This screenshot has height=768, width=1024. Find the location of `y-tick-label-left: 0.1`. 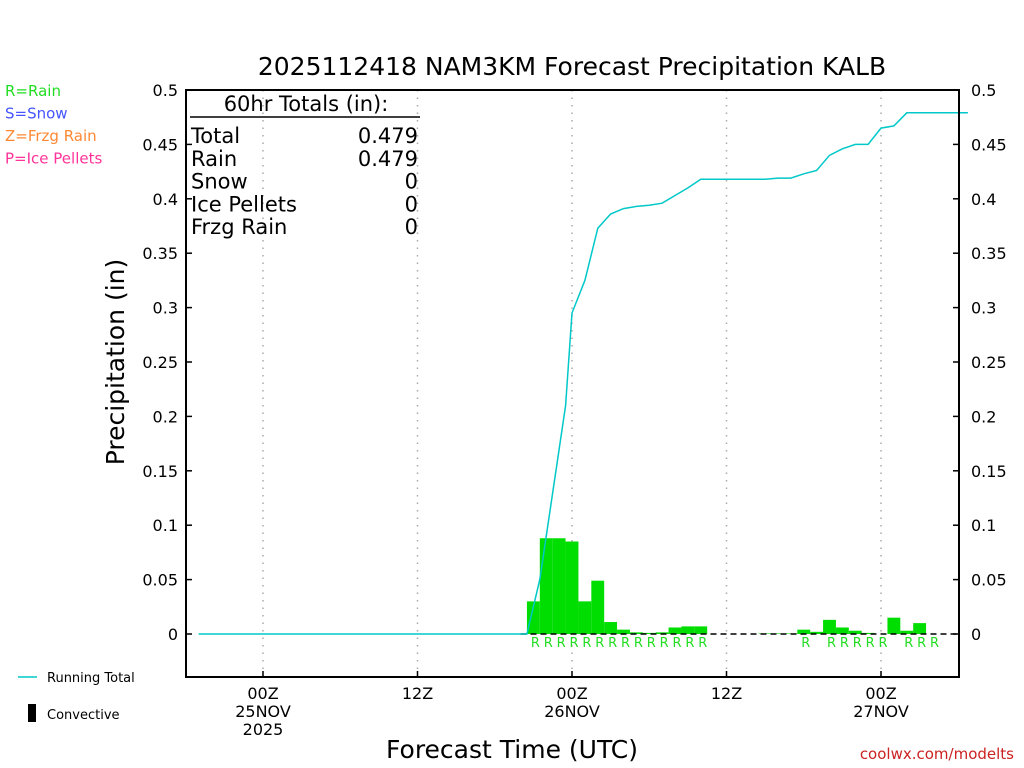

y-tick-label-left: 0.1 is located at coordinates (165, 525).